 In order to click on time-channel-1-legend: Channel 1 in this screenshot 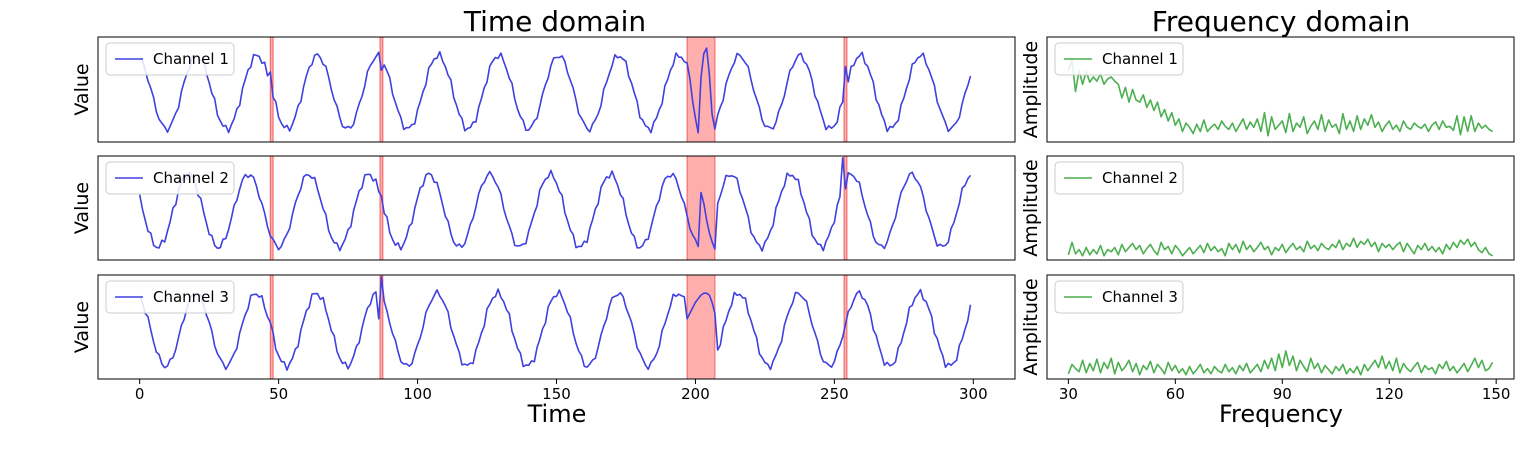, I will do `click(170, 59)`.